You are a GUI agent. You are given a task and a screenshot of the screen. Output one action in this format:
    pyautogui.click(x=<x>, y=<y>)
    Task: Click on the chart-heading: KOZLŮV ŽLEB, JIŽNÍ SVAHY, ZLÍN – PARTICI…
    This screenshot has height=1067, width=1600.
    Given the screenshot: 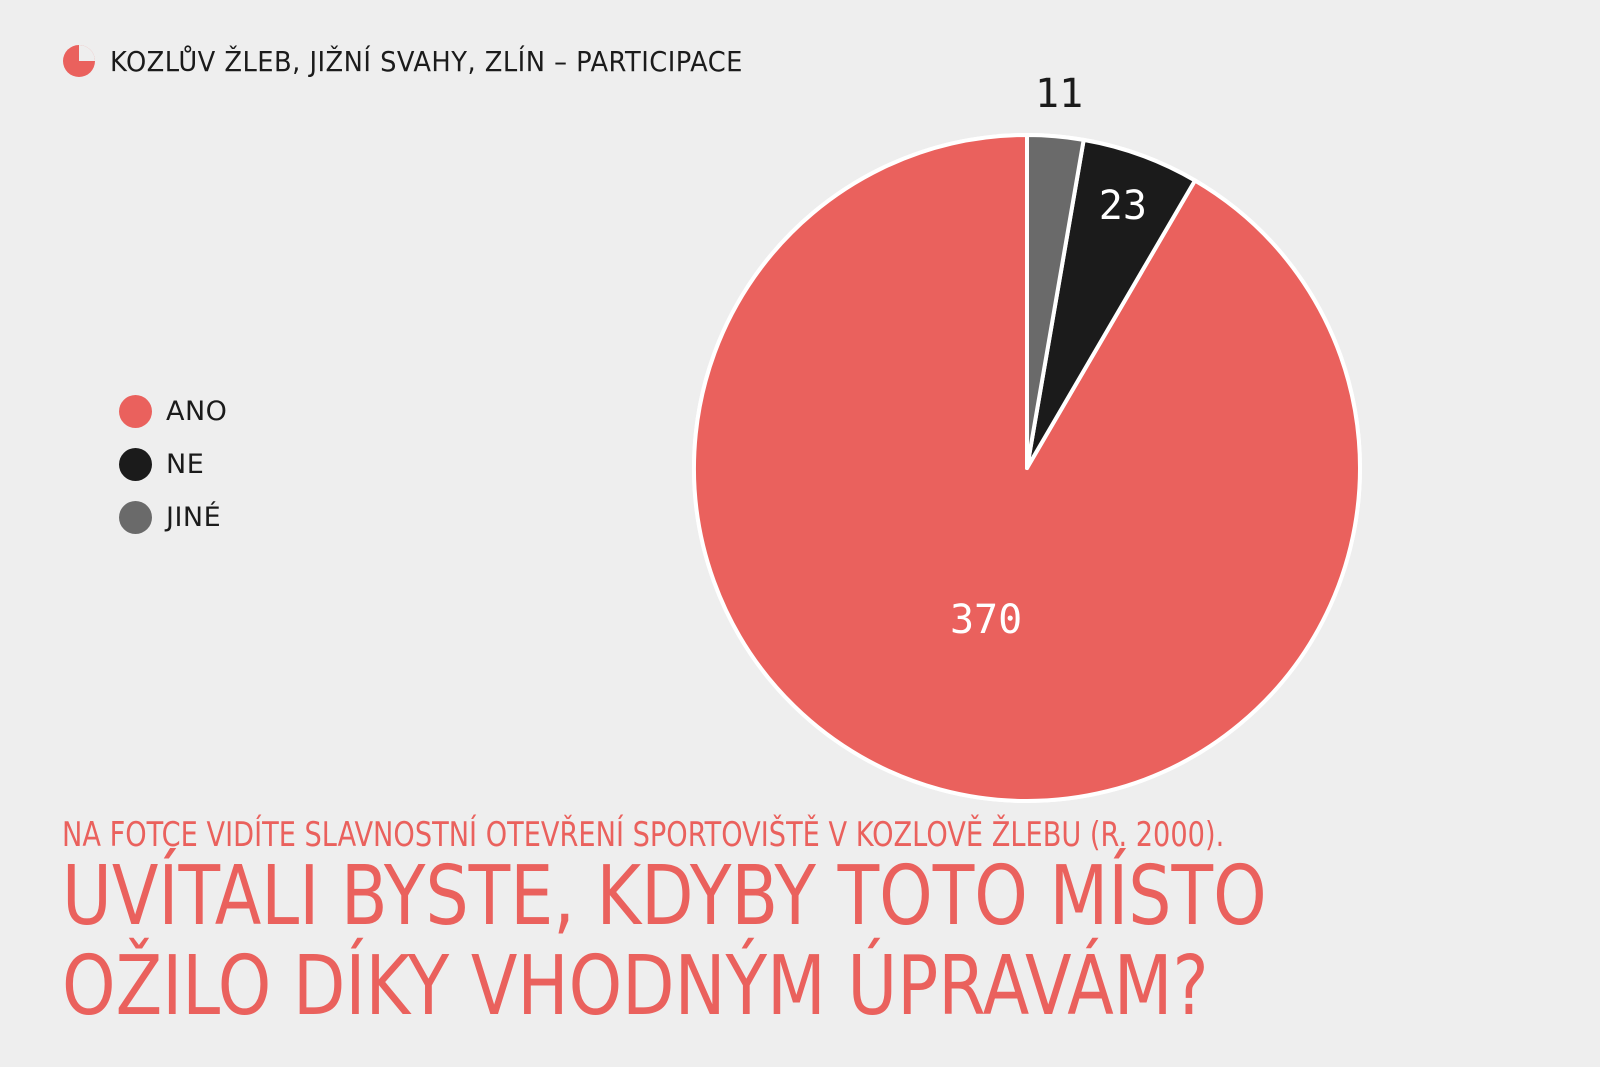 What is the action you would take?
    pyautogui.click(x=426, y=61)
    